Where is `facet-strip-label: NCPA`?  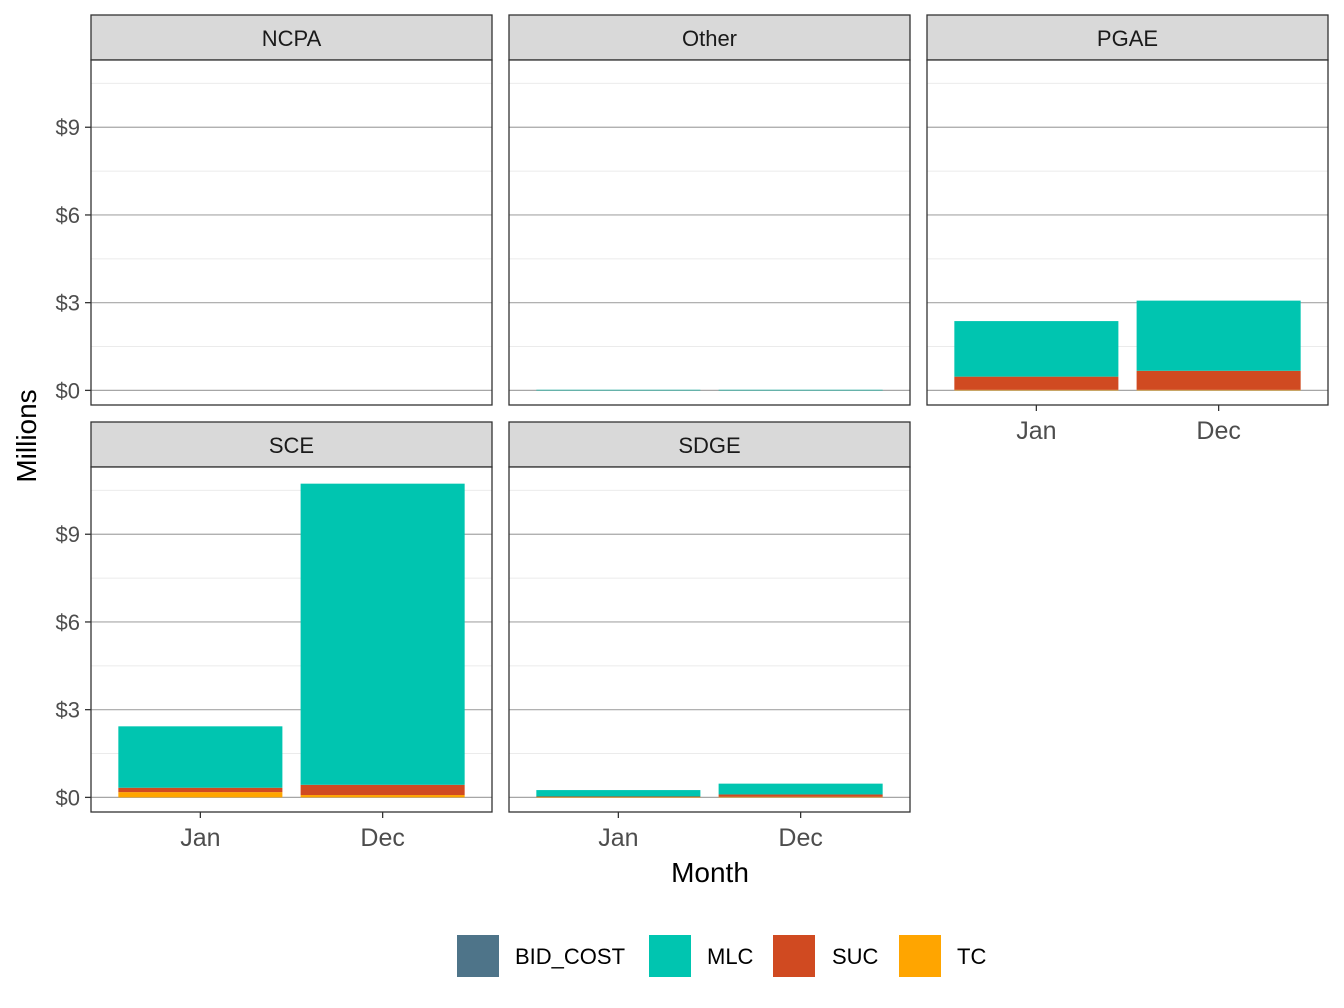 facet-strip-label: NCPA is located at coordinates (292, 38).